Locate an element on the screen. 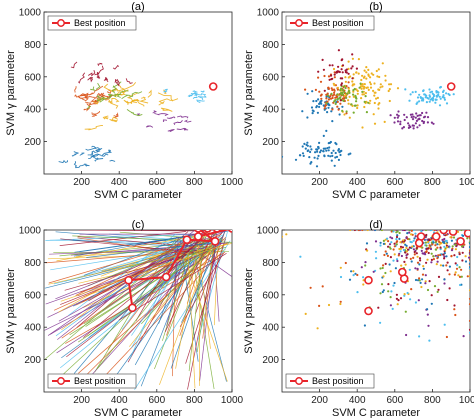 This screenshot has width=474, height=418. y-tick-label: 800 is located at coordinates (270, 263).